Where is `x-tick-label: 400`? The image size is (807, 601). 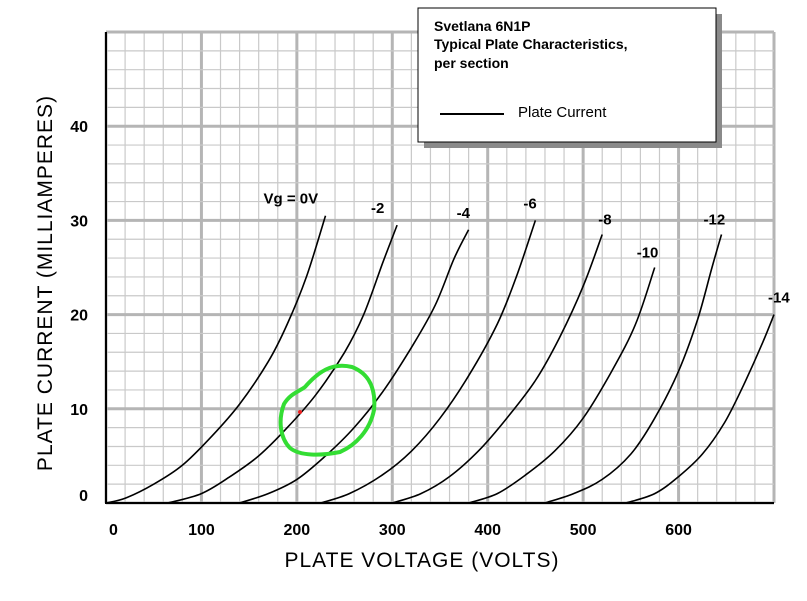 x-tick-label: 400 is located at coordinates (487, 530).